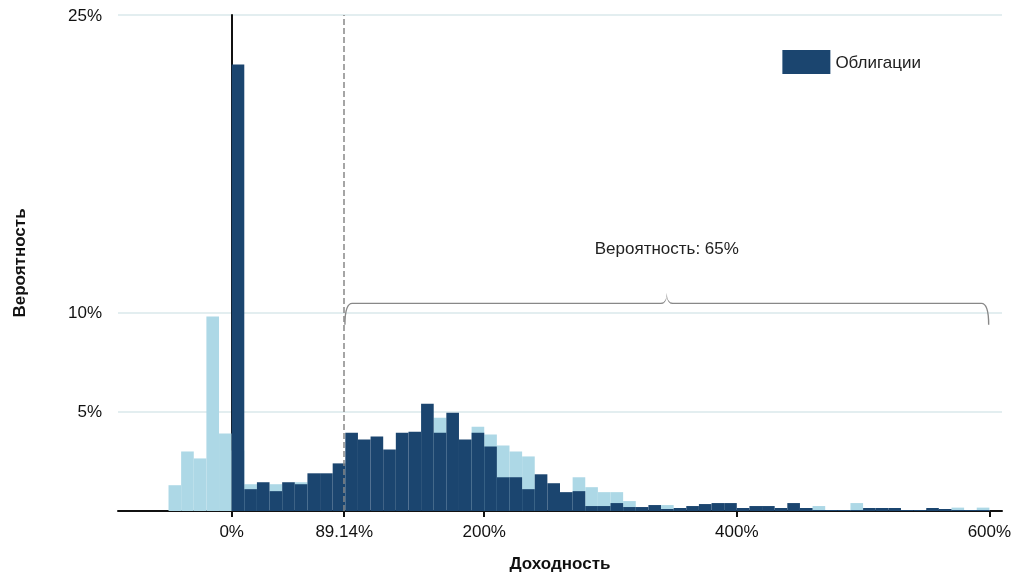  I want to click on annotation: Вероятность: 65%, so click(666, 248).